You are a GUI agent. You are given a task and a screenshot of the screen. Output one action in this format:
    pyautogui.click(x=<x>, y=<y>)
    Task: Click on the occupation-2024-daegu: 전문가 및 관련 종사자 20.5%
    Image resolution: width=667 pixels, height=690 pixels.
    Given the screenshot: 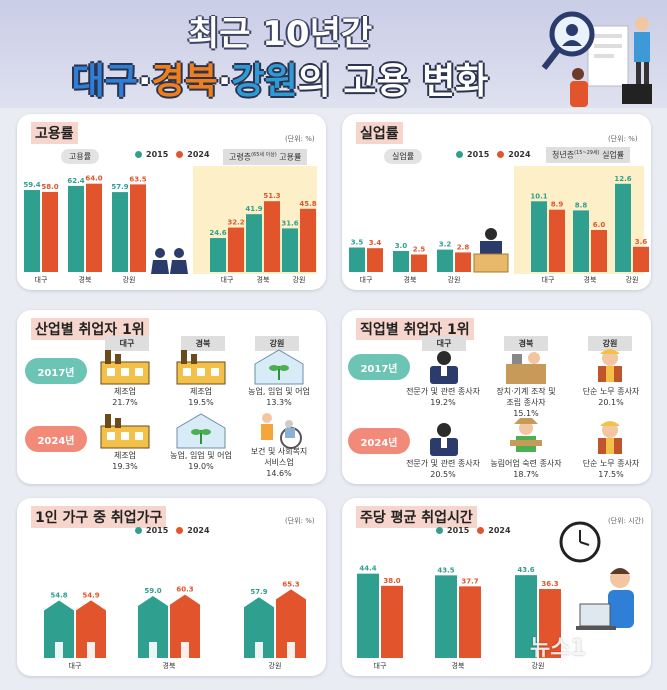 What is the action you would take?
    pyautogui.click(x=443, y=469)
    